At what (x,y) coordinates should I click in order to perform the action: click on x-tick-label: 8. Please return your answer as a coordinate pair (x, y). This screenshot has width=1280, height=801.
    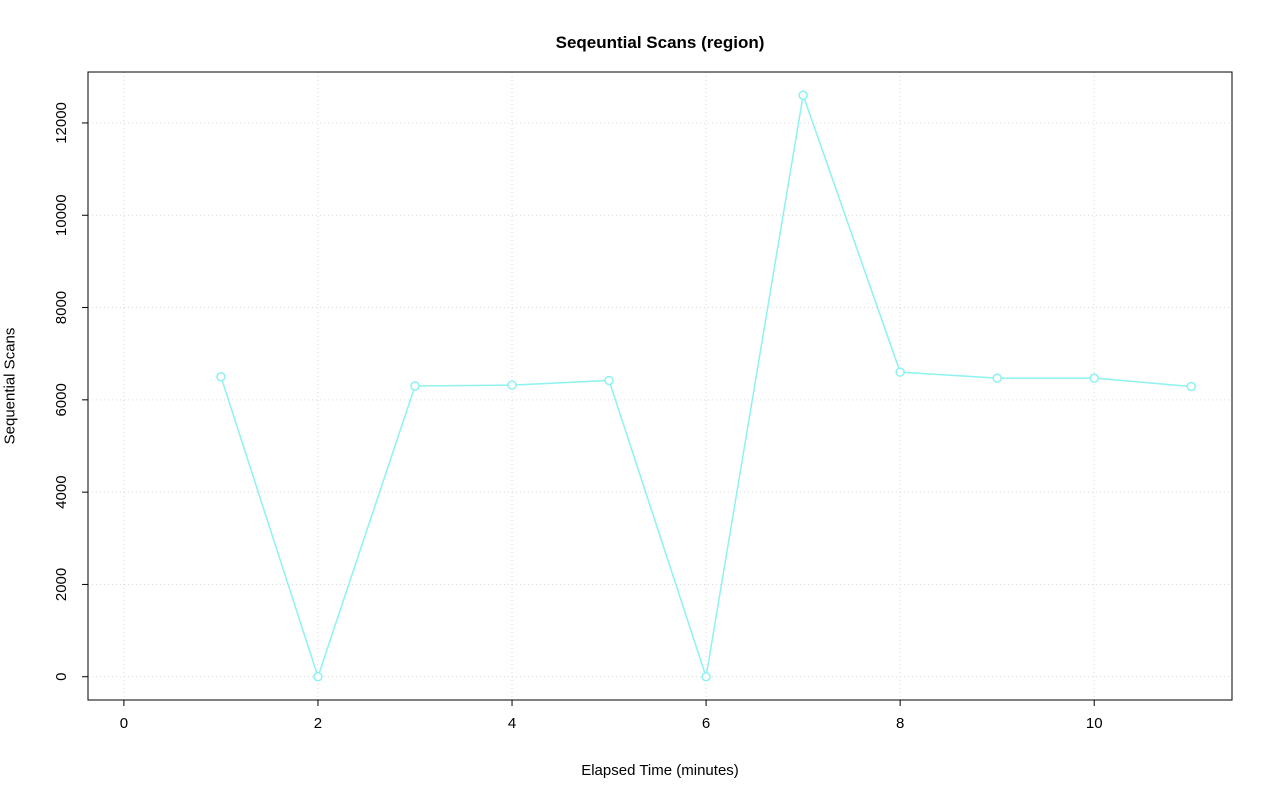
    Looking at the image, I should click on (900, 723).